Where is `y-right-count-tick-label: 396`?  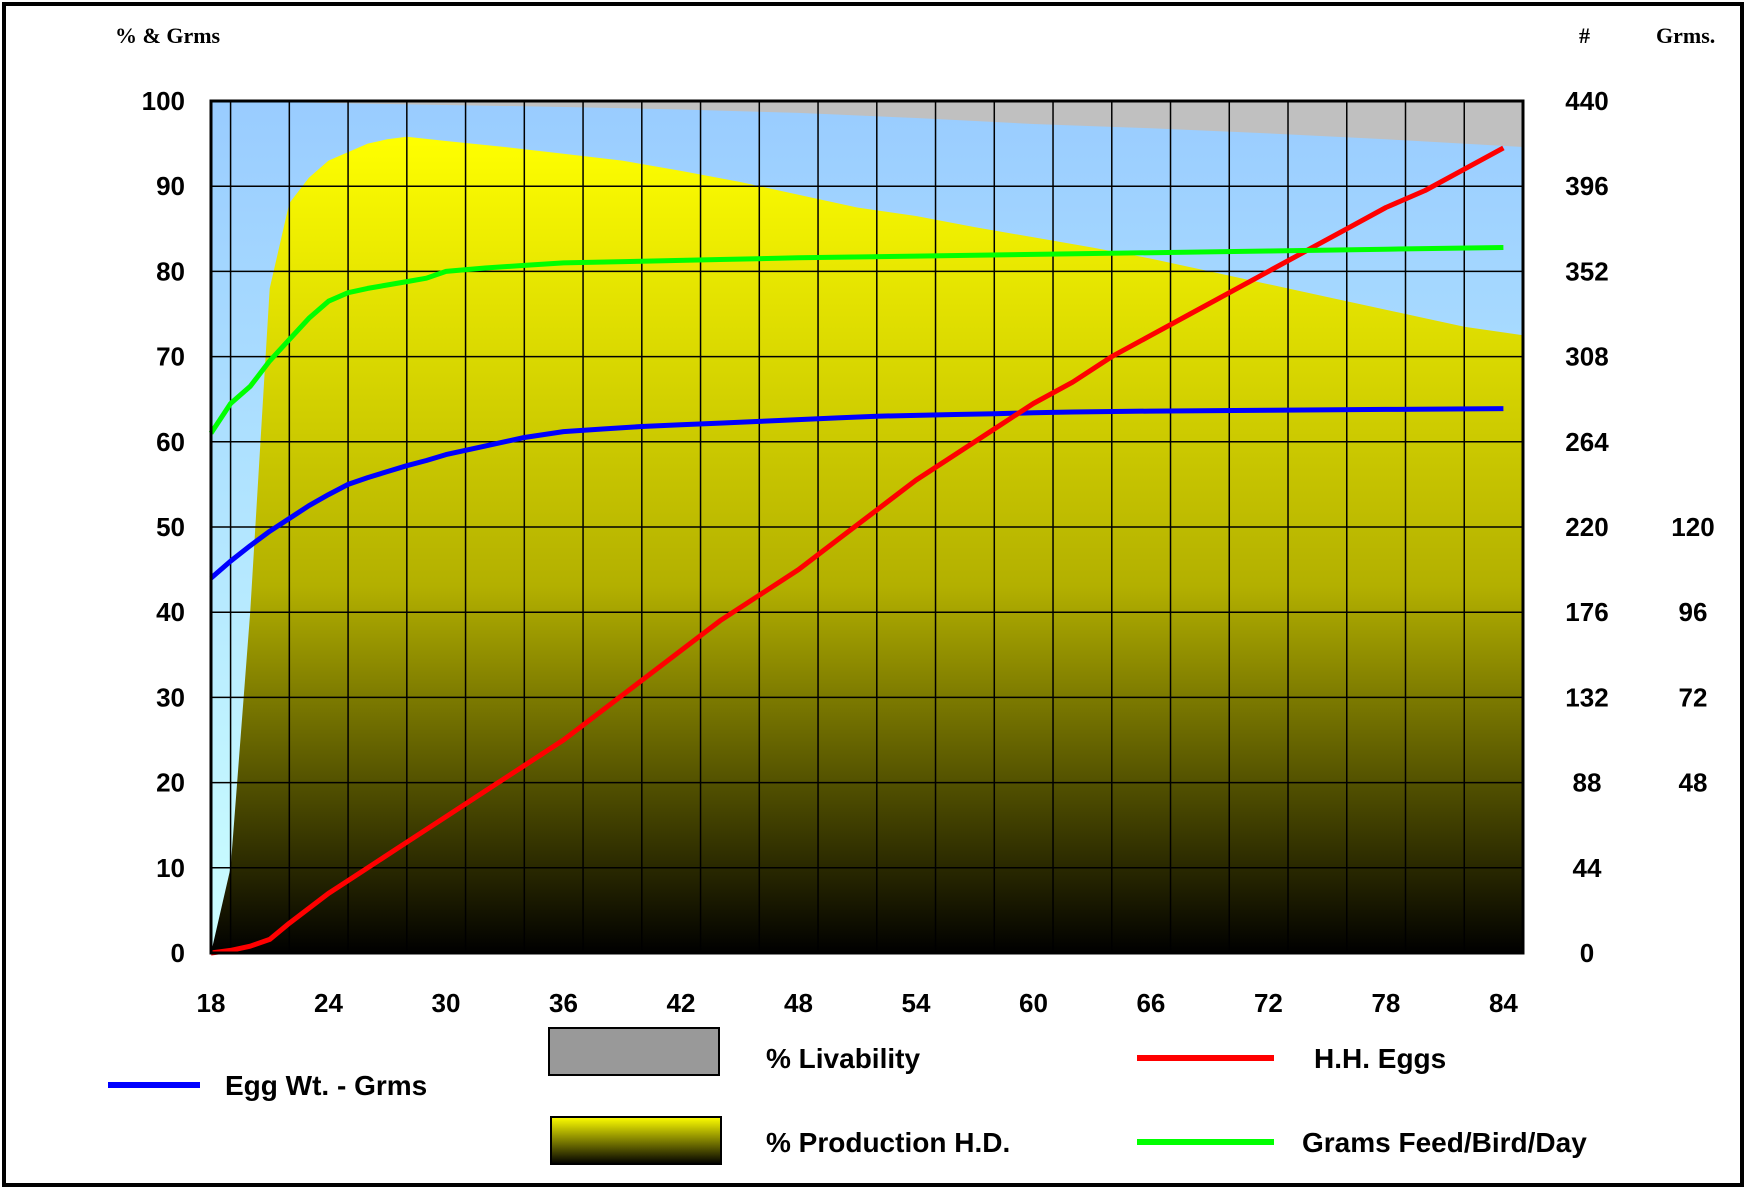 y-right-count-tick-label: 396 is located at coordinates (1586, 186).